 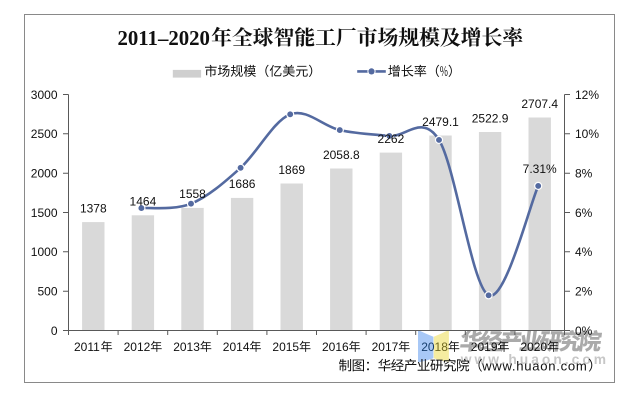 What do you see at coordinates (539, 104) in the screenshot?
I see `svg-text: 2707.4` at bounding box center [539, 104].